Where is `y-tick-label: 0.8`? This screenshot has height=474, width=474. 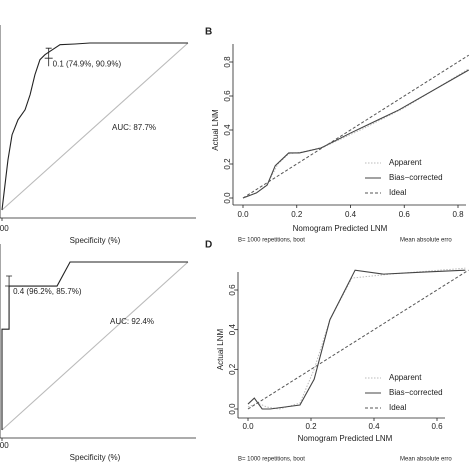 y-tick-label: 0.8 is located at coordinates (227, 62).